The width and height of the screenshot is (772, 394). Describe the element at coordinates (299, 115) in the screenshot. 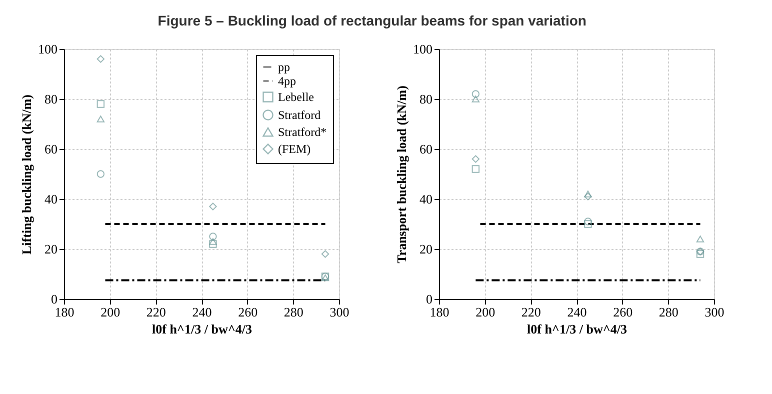

I see `legend-label: Stratford` at that location.